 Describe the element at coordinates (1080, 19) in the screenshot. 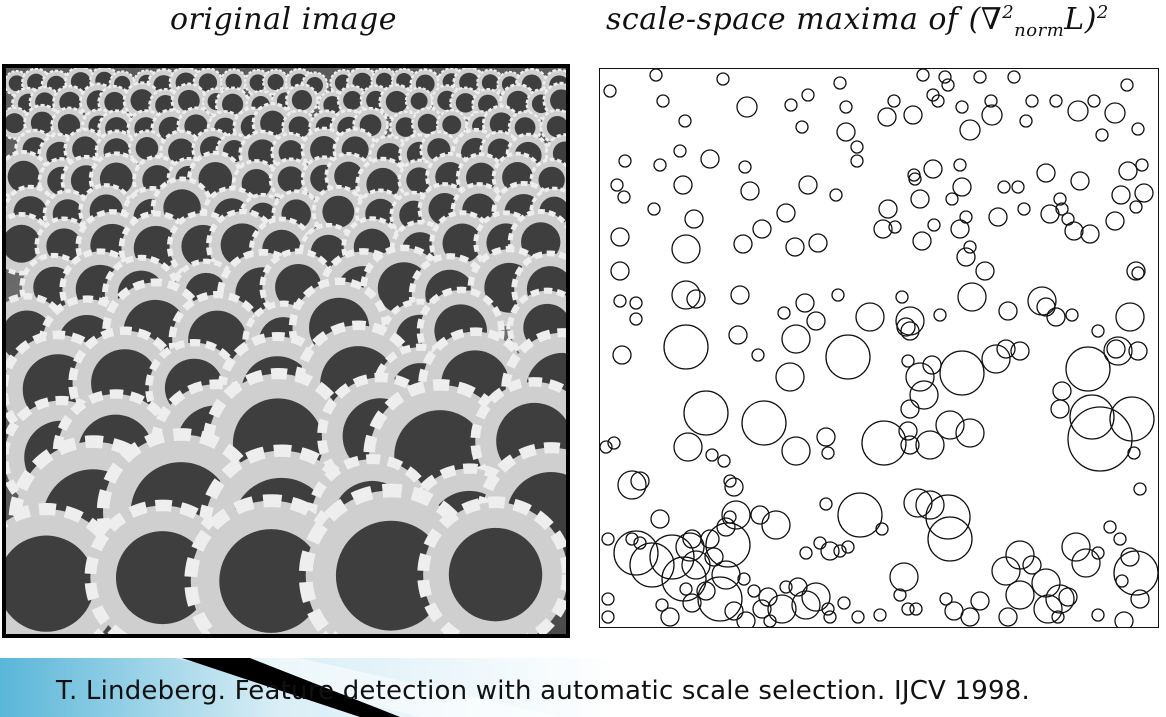

I see `maxima-title-middle: L)` at that location.